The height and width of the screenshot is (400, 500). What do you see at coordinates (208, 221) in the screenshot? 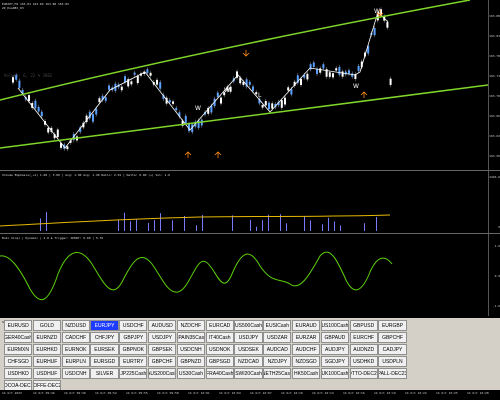
I see `volume-bars` at bounding box center [208, 221].